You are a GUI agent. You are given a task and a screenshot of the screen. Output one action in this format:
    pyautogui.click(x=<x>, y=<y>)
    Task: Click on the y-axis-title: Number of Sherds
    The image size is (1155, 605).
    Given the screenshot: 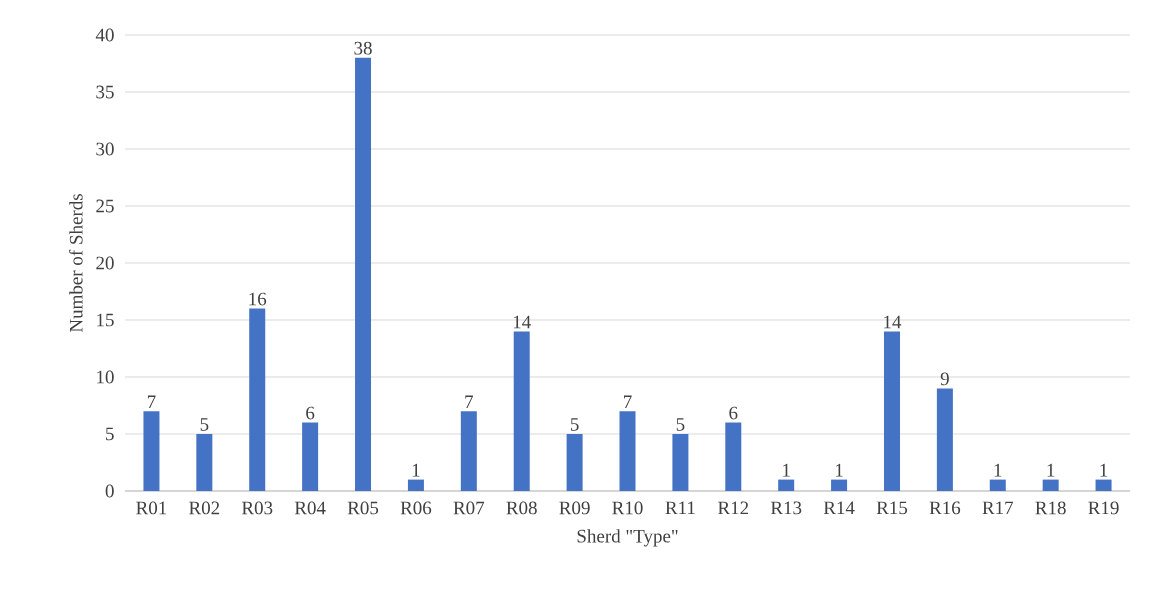 What is the action you would take?
    pyautogui.click(x=76, y=263)
    